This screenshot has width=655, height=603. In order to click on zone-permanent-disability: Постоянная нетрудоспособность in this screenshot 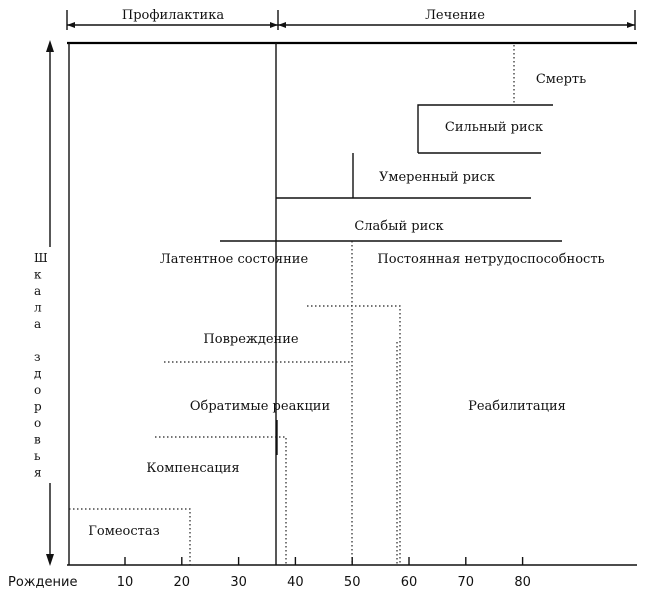, I will do `click(490, 259)`.